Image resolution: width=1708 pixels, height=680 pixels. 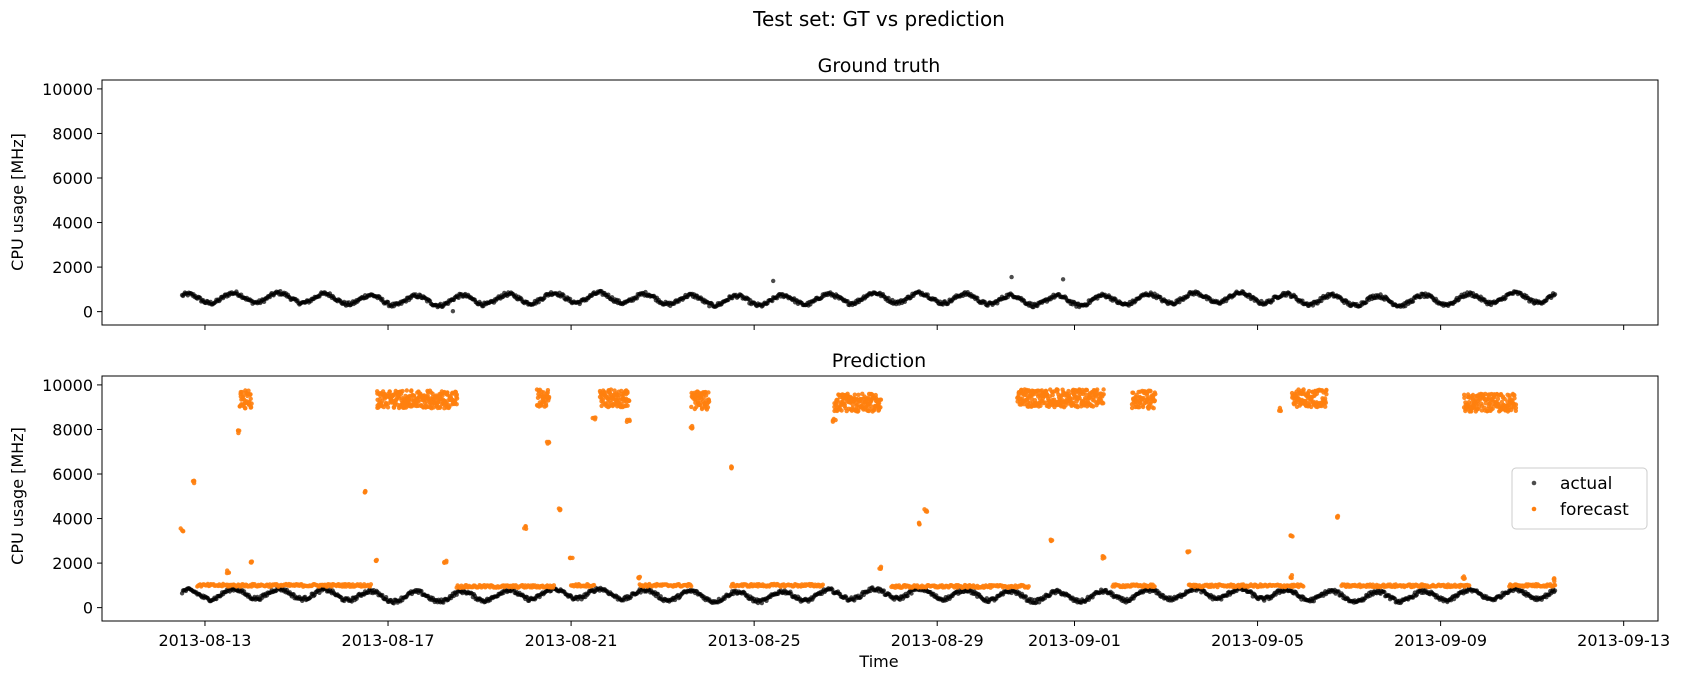 I want to click on x-tick-label: 2013-09-13, so click(x=1623, y=640).